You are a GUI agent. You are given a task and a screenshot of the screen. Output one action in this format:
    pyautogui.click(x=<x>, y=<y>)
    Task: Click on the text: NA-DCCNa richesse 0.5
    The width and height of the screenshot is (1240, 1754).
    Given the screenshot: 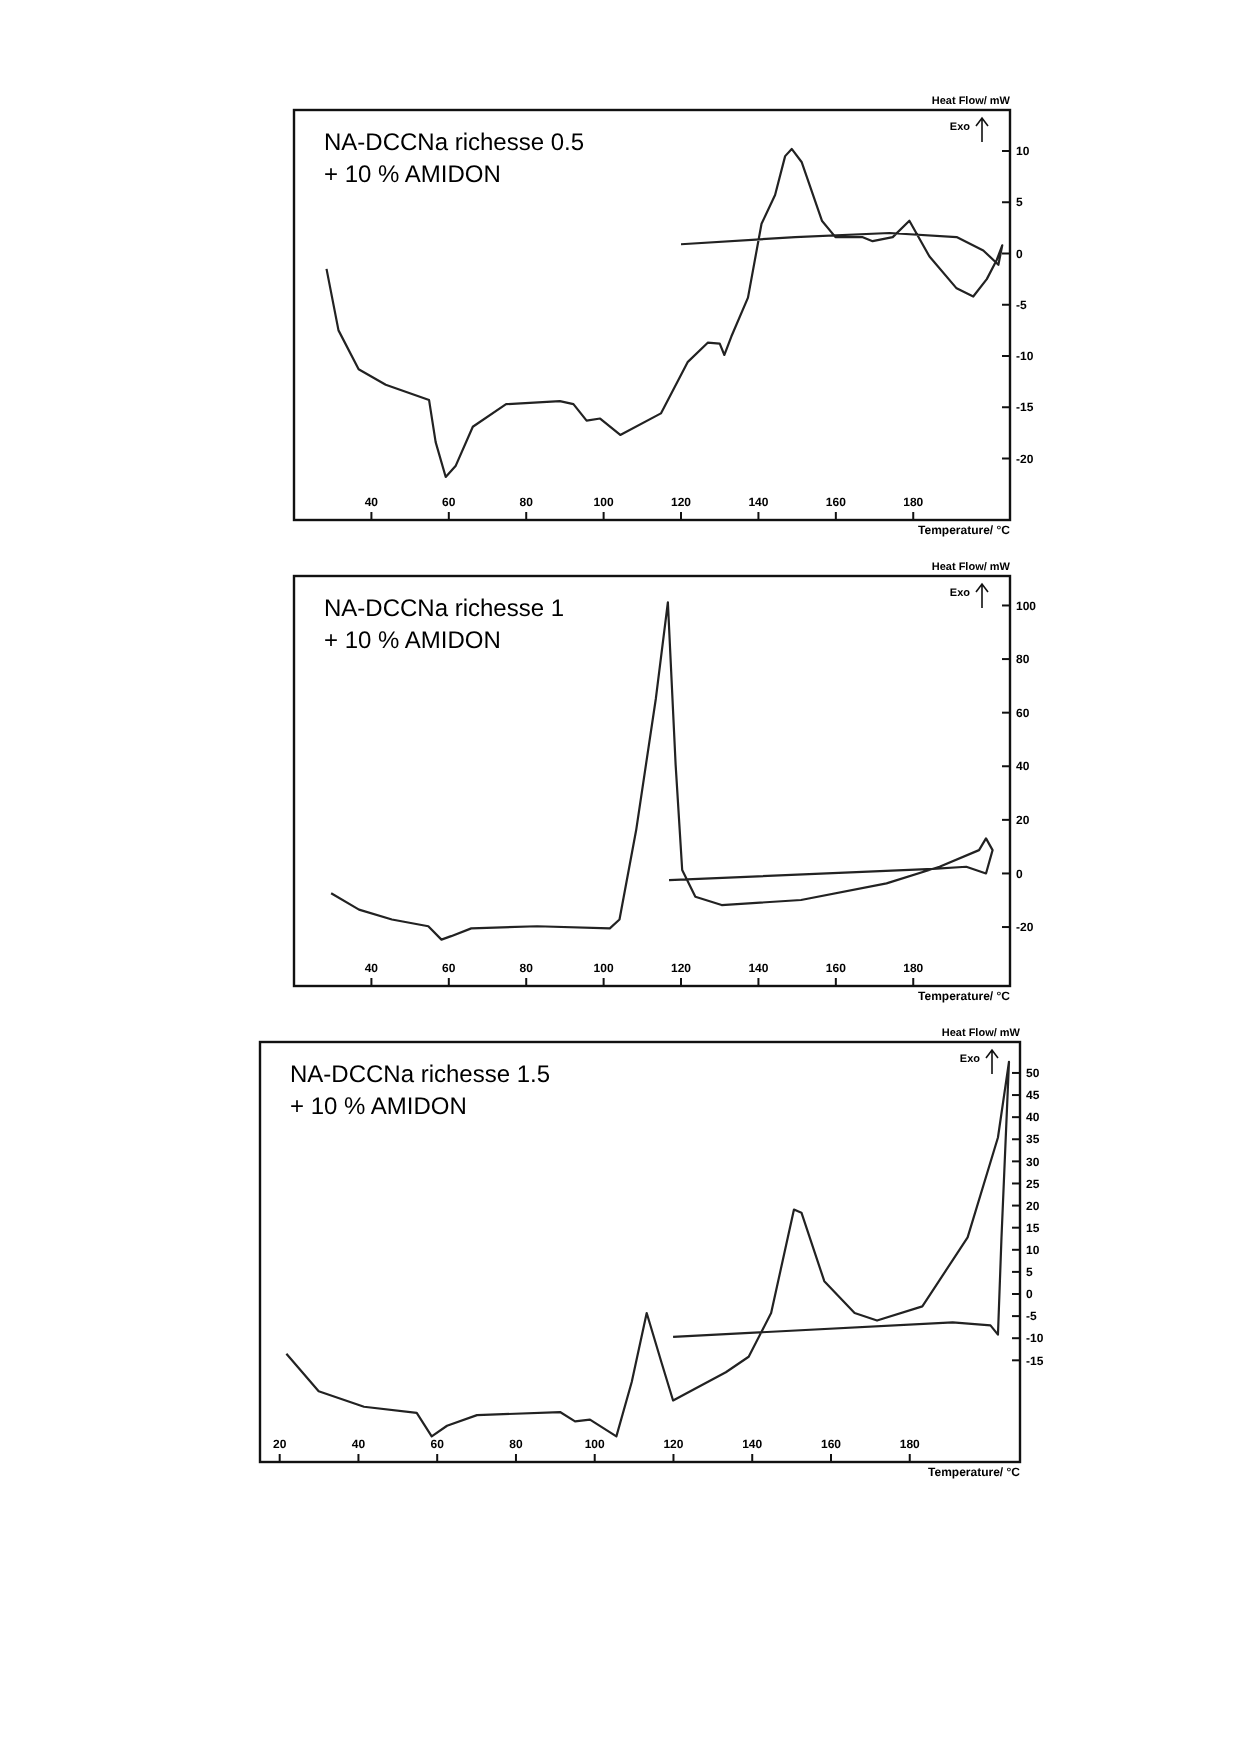 What is the action you would take?
    pyautogui.click(x=454, y=142)
    